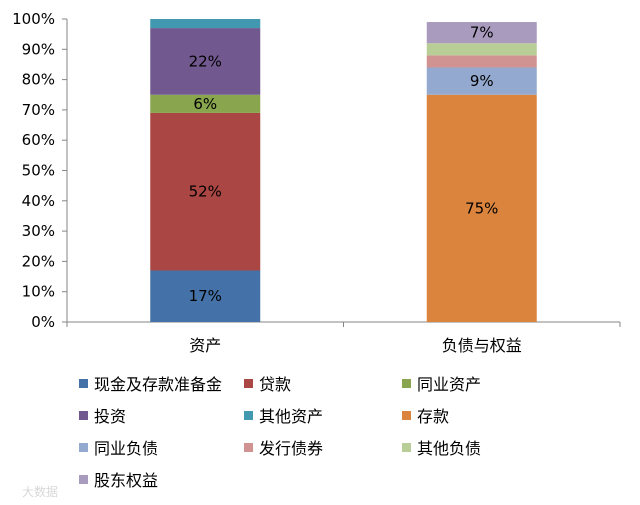  What do you see at coordinates (38, 171) in the screenshot?
I see `y-tick-label: 50%` at bounding box center [38, 171].